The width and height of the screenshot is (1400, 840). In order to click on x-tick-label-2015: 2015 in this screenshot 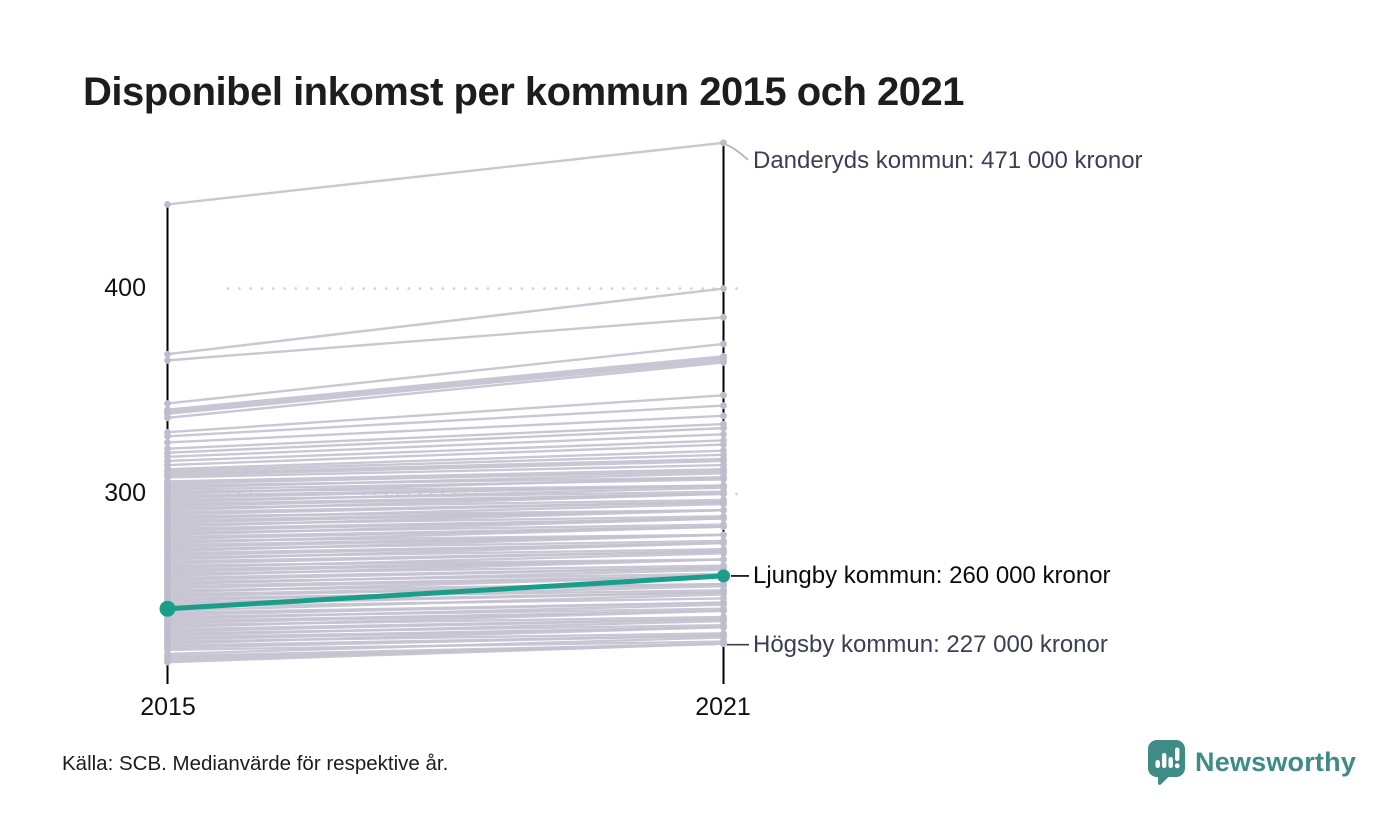, I will do `click(168, 707)`.